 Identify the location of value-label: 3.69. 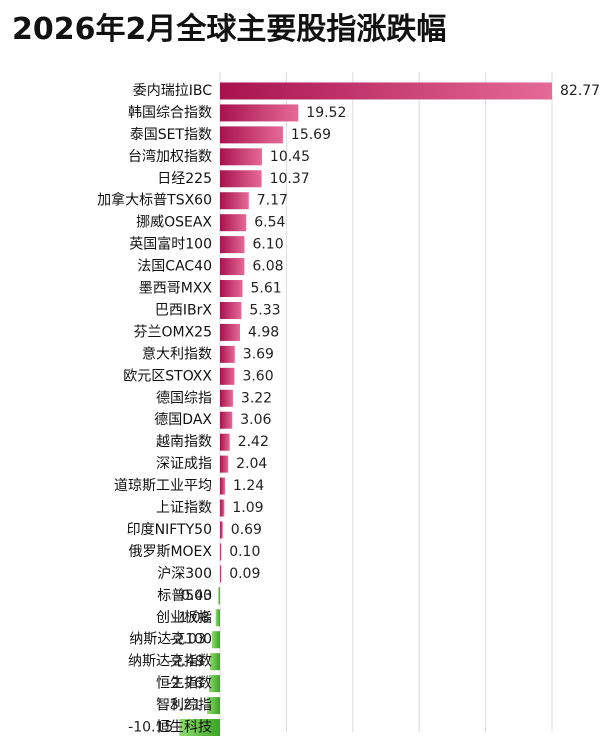
(258, 354).